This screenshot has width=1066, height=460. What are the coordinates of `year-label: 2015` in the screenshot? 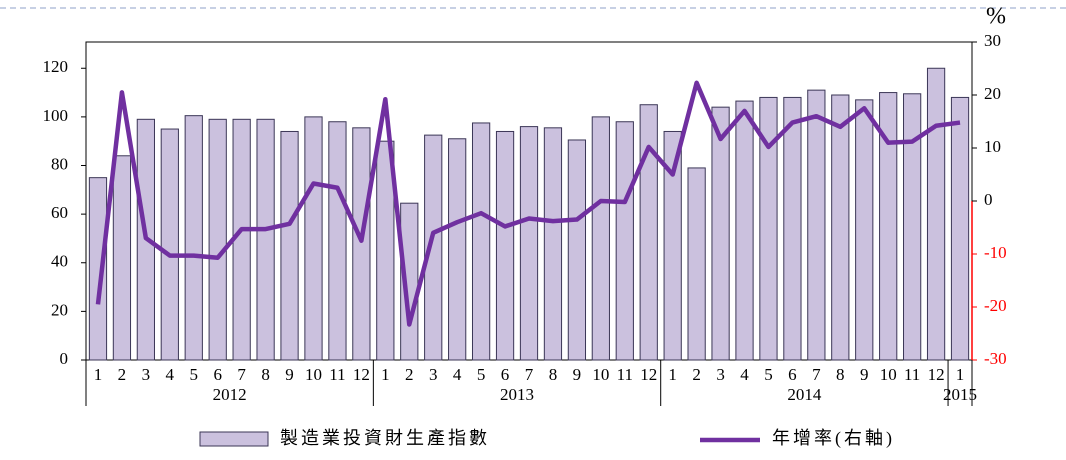 It's located at (960, 394).